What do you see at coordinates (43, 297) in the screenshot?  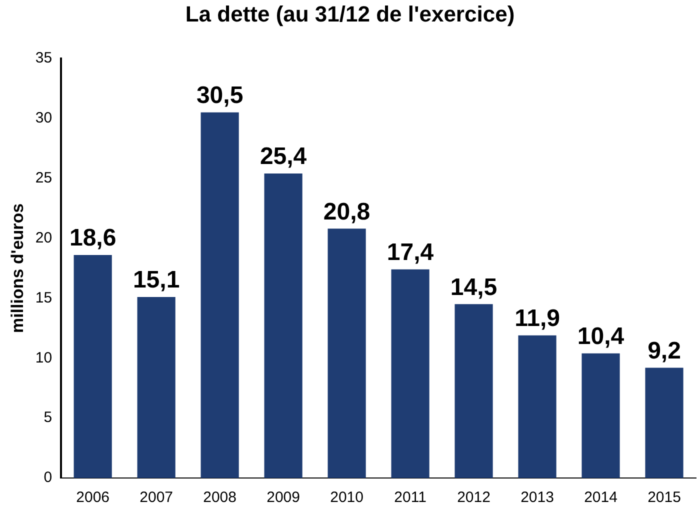 I see `y-tick-label: 15` at bounding box center [43, 297].